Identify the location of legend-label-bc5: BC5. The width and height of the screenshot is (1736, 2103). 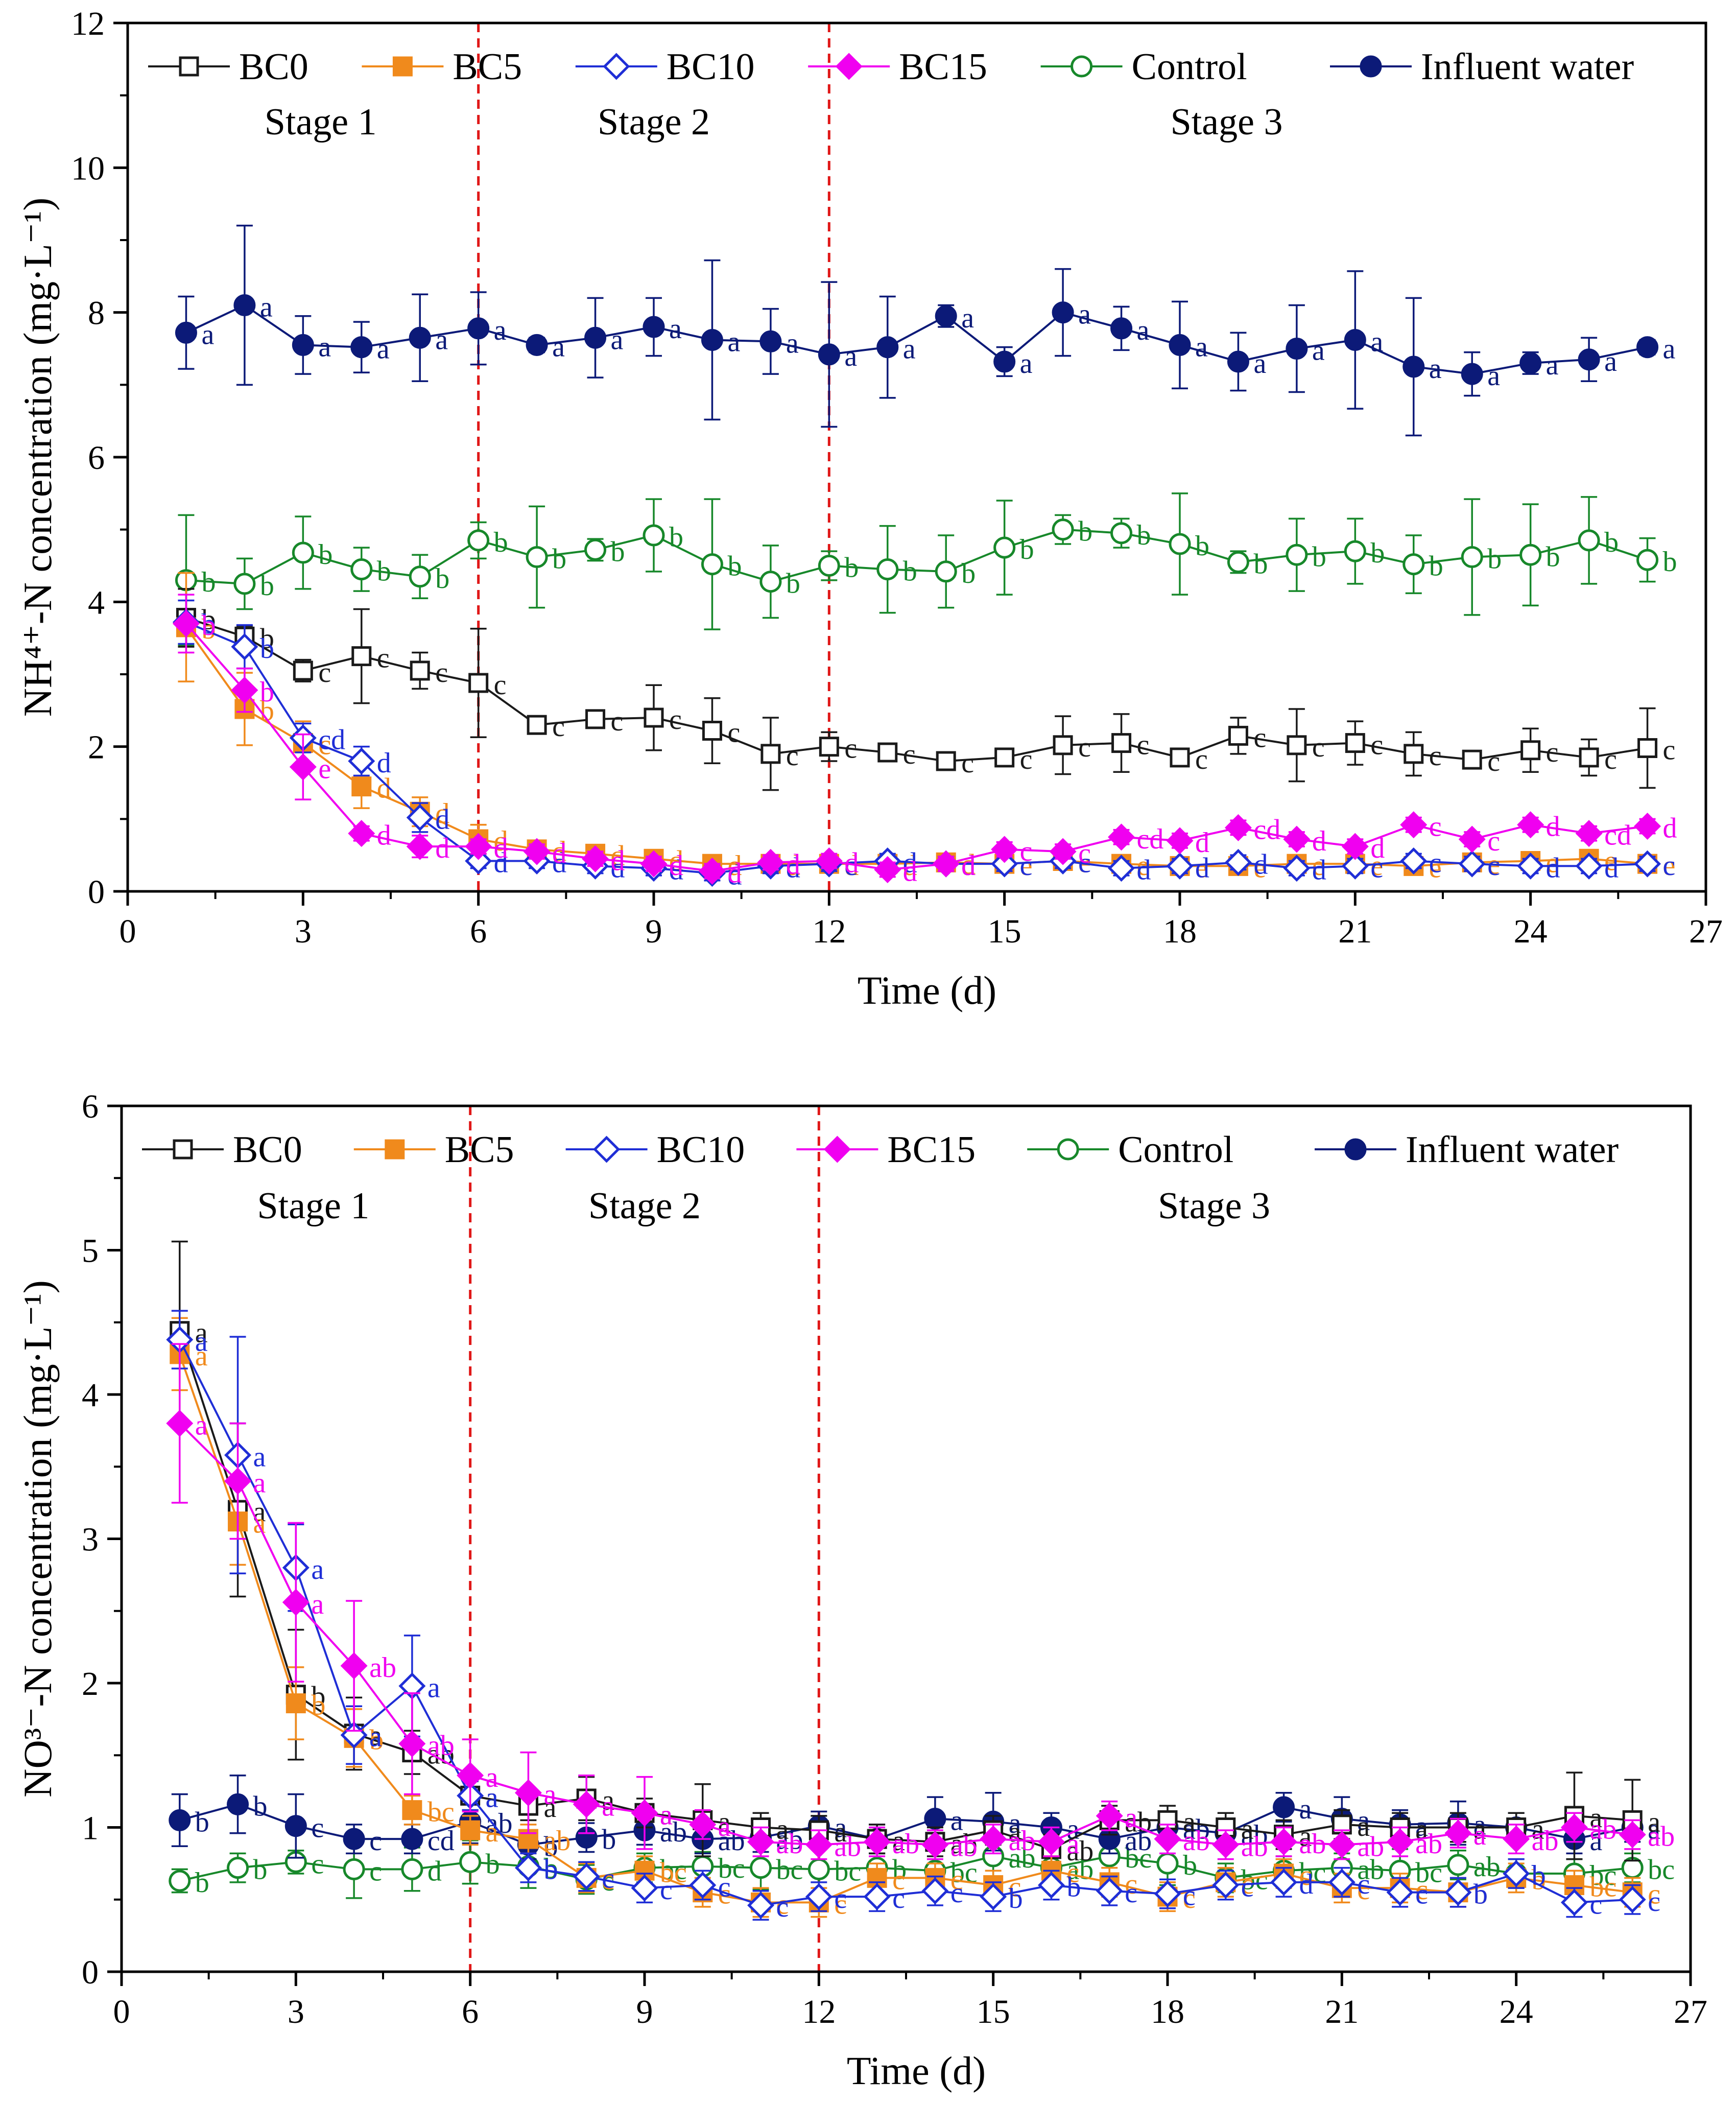
(480, 1150).